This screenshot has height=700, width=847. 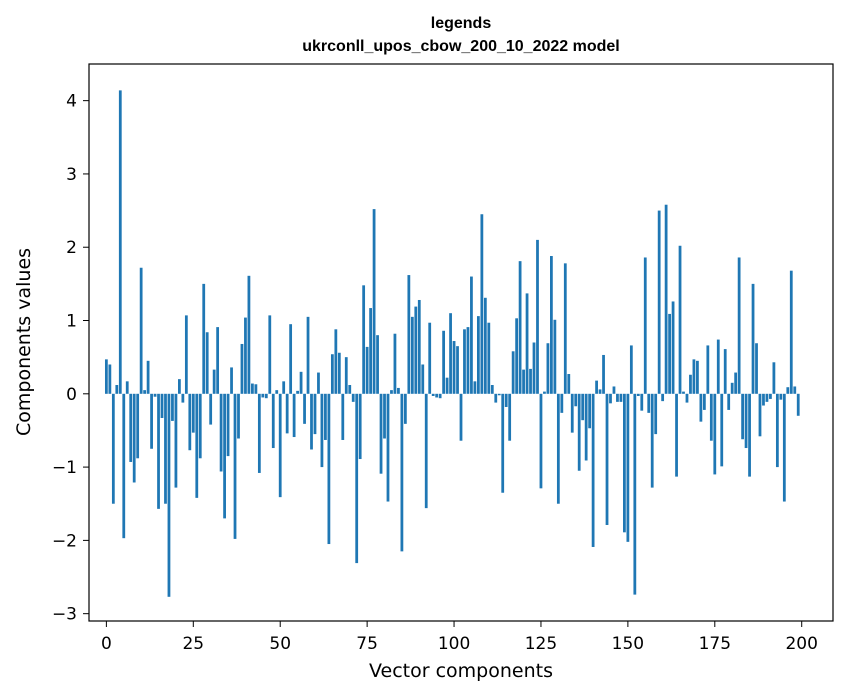 I want to click on y-tick-label: 1, so click(x=71, y=322).